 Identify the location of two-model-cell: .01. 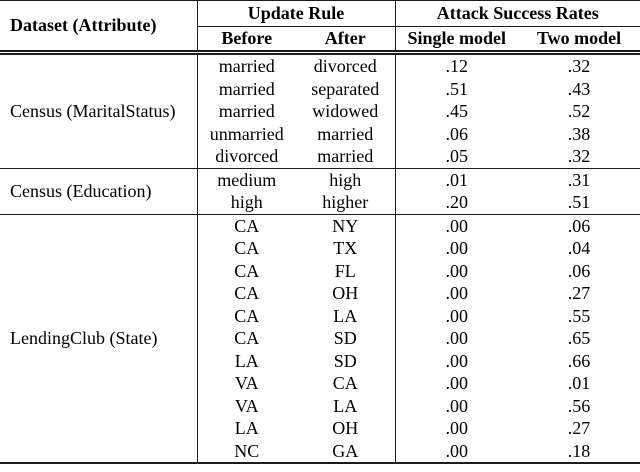
(579, 383).